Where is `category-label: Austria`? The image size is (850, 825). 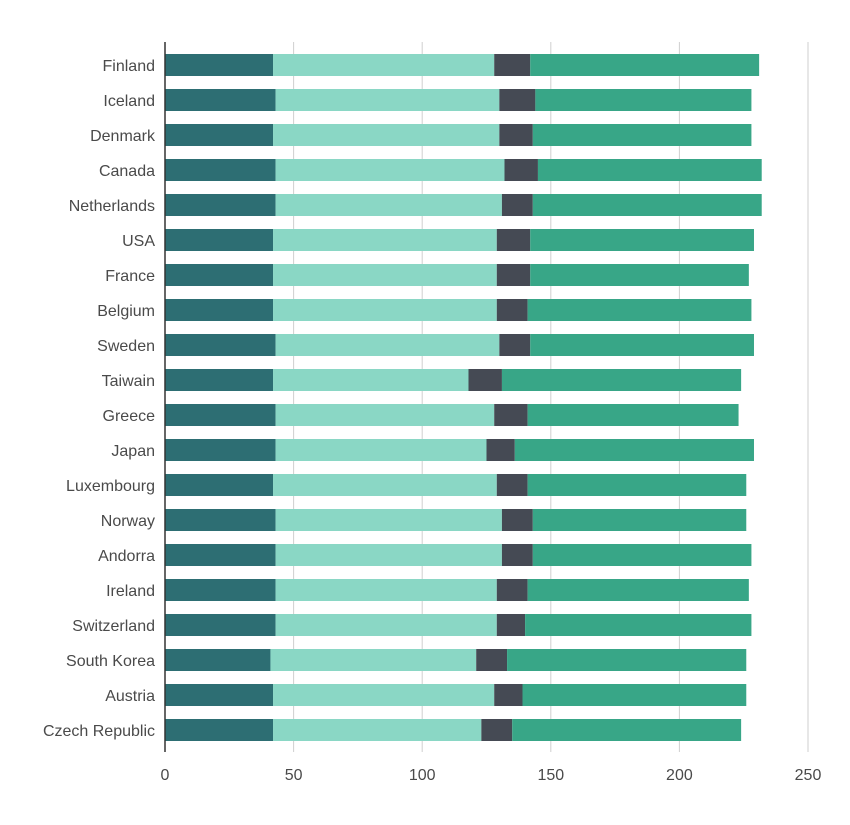
category-label: Austria is located at coordinates (130, 696).